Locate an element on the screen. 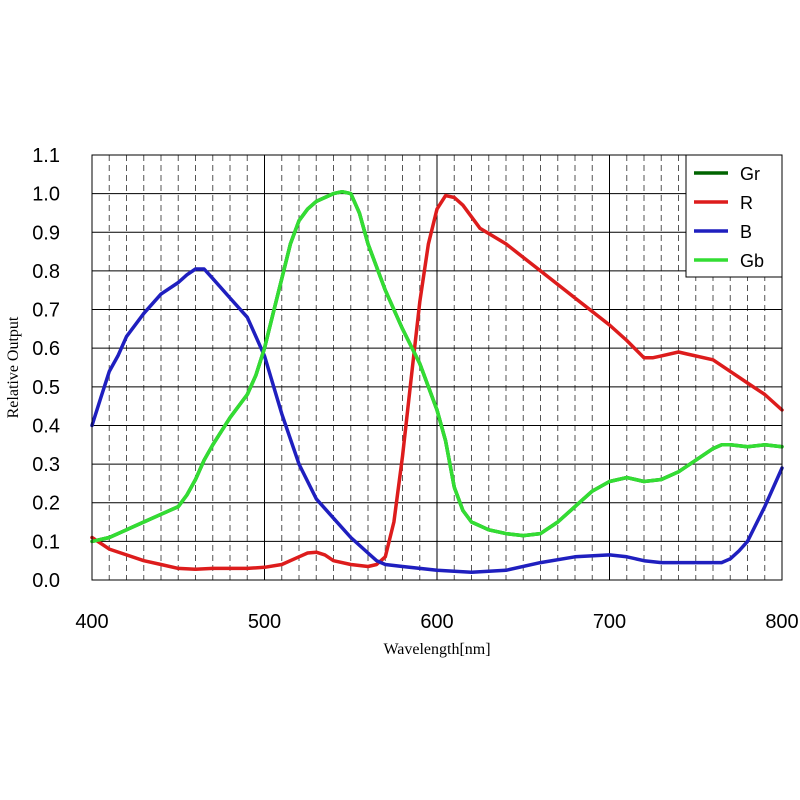  y-tick-label: 0.8 is located at coordinates (46, 272).